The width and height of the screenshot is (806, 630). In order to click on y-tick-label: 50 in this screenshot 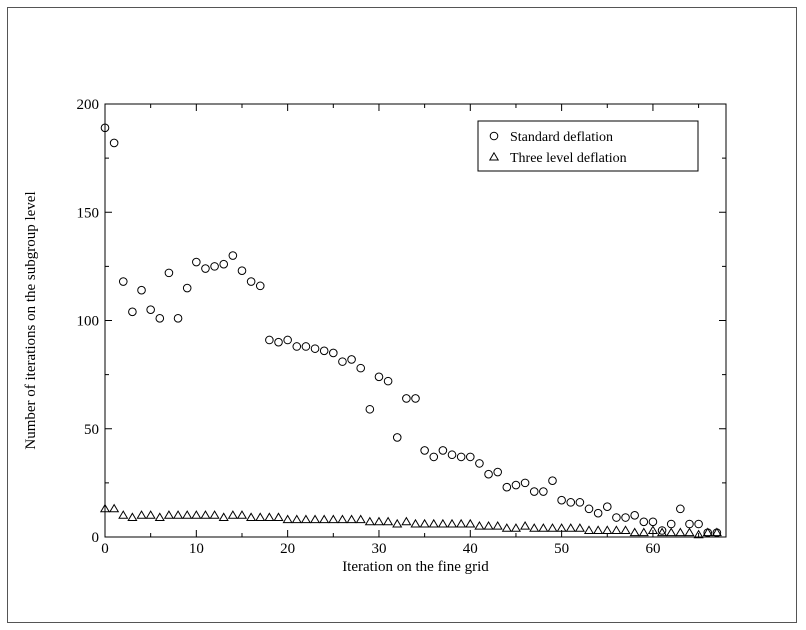, I will do `click(91, 430)`.